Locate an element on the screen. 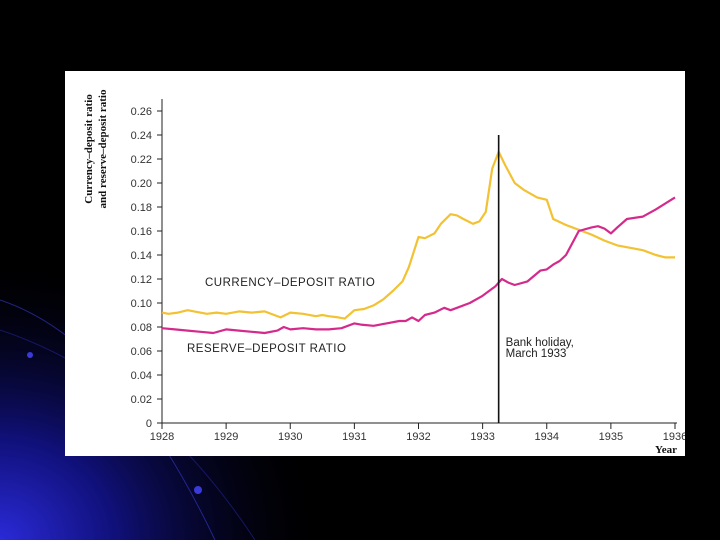 The image size is (720, 540). y-tick-label: 0.26 is located at coordinates (141, 112).